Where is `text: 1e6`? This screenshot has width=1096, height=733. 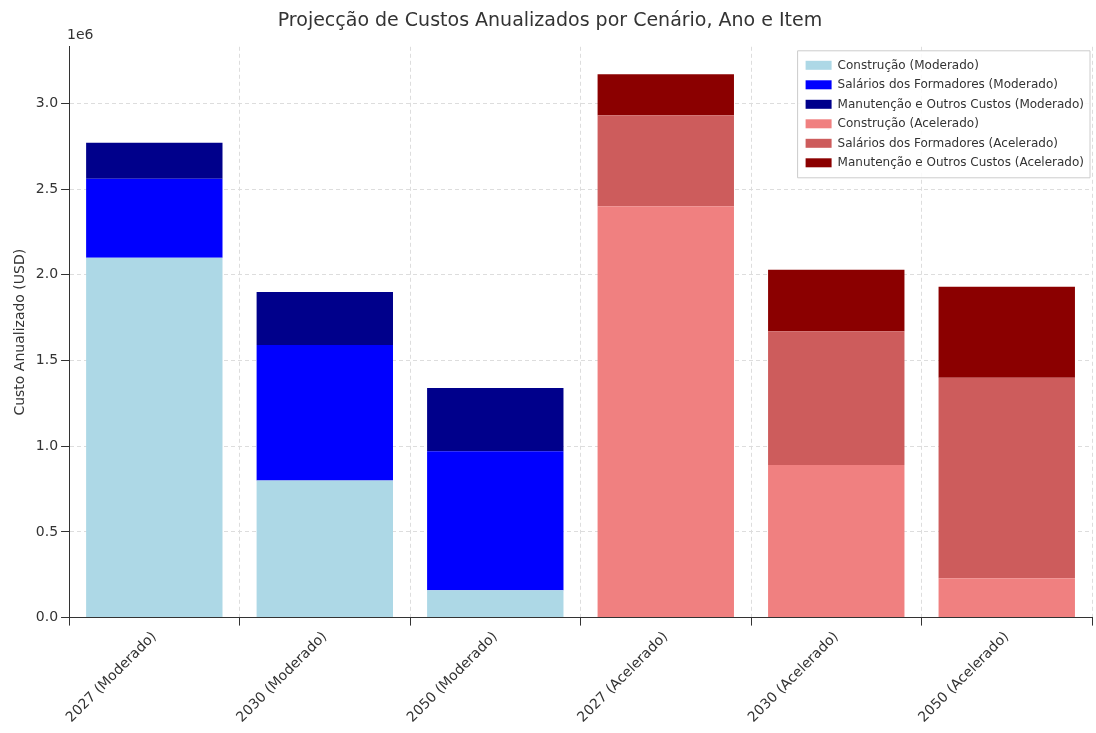
text: 1e6 is located at coordinates (80, 34).